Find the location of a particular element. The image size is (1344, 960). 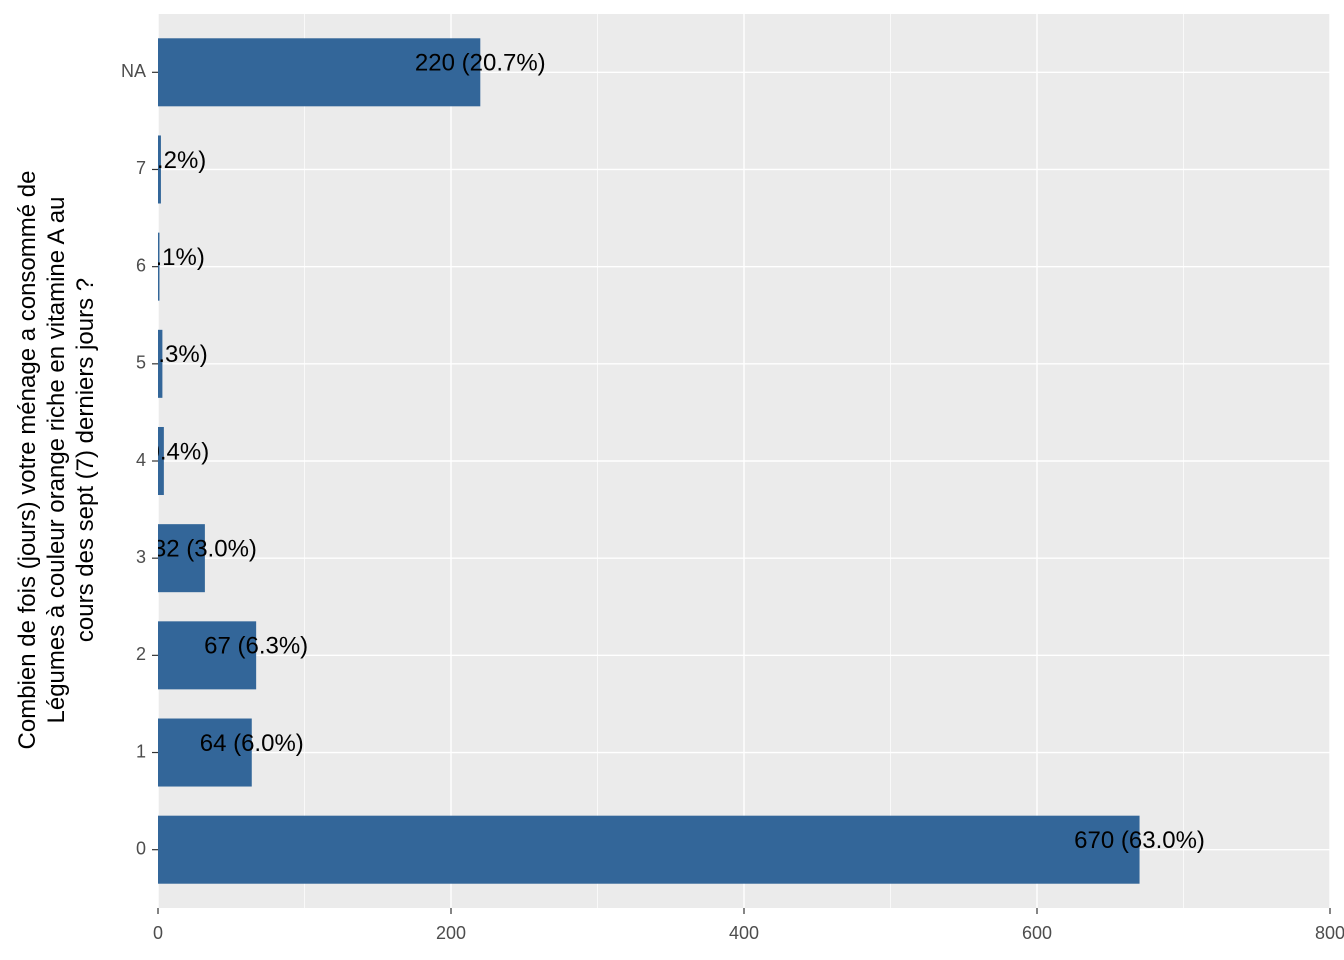

x-tick-label: 200 is located at coordinates (451, 933).